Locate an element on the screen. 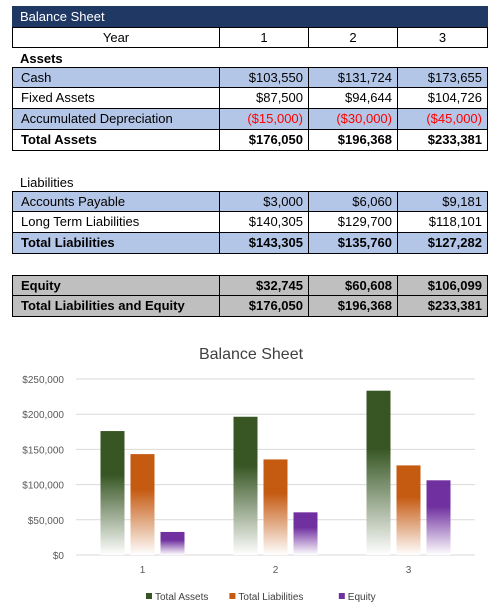 This screenshot has width=498, height=614. cell-value: $127,282 is located at coordinates (443, 243).